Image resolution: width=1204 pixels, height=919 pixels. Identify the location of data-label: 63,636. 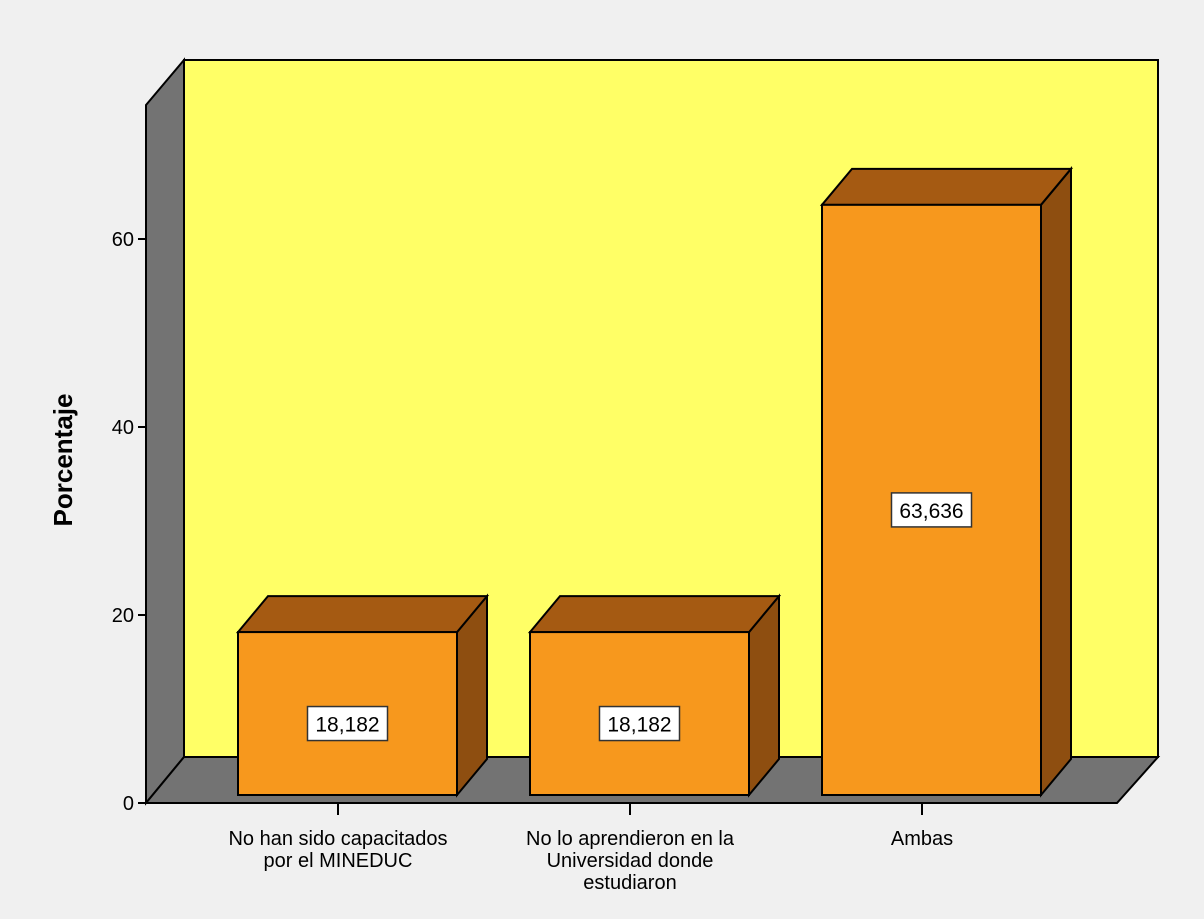
(931, 511).